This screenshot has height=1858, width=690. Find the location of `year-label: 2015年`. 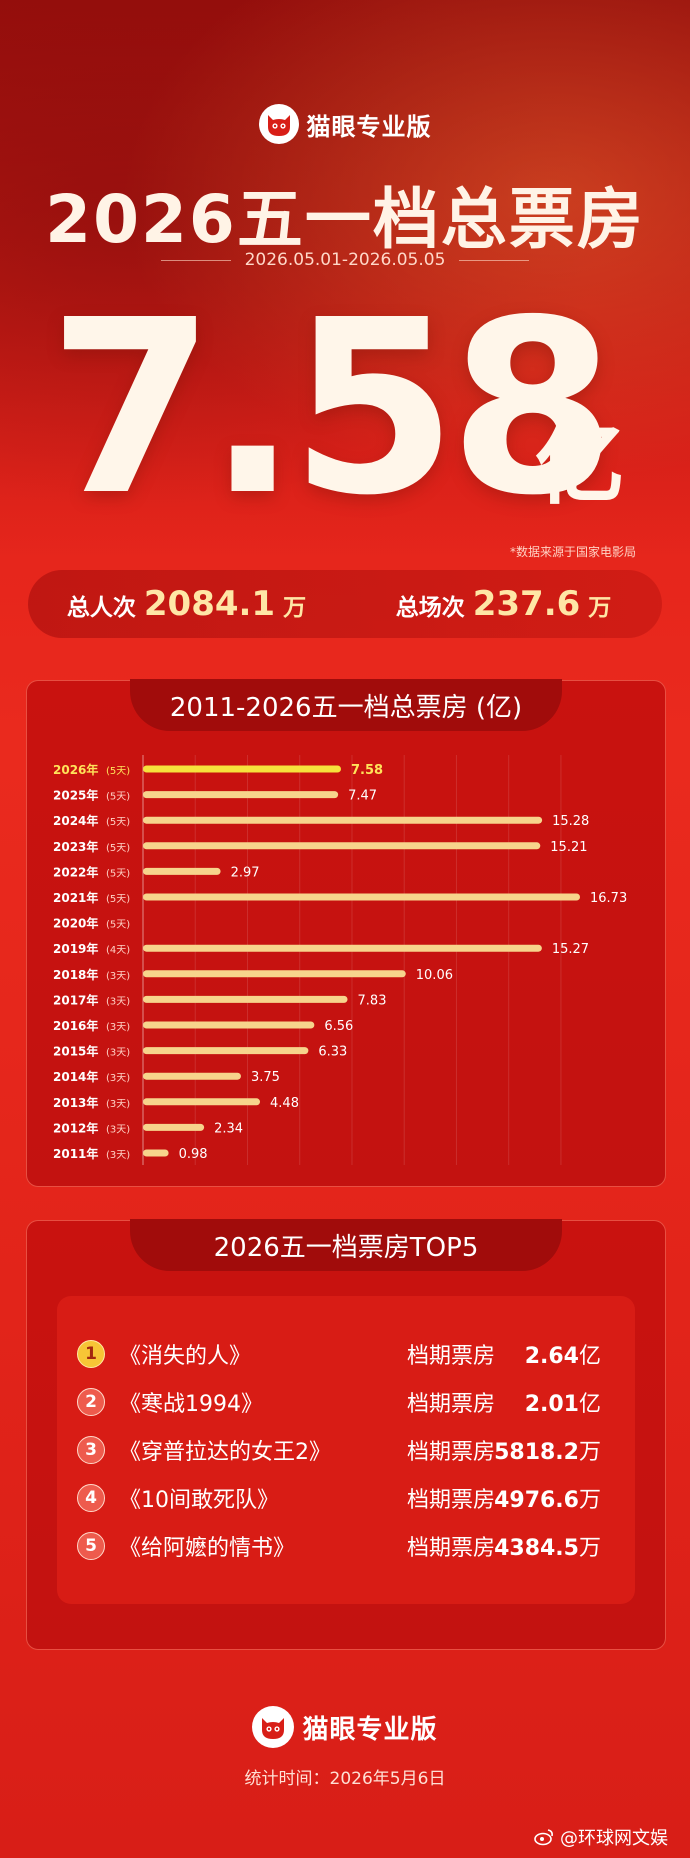

year-label: 2015年 is located at coordinates (75, 1051).